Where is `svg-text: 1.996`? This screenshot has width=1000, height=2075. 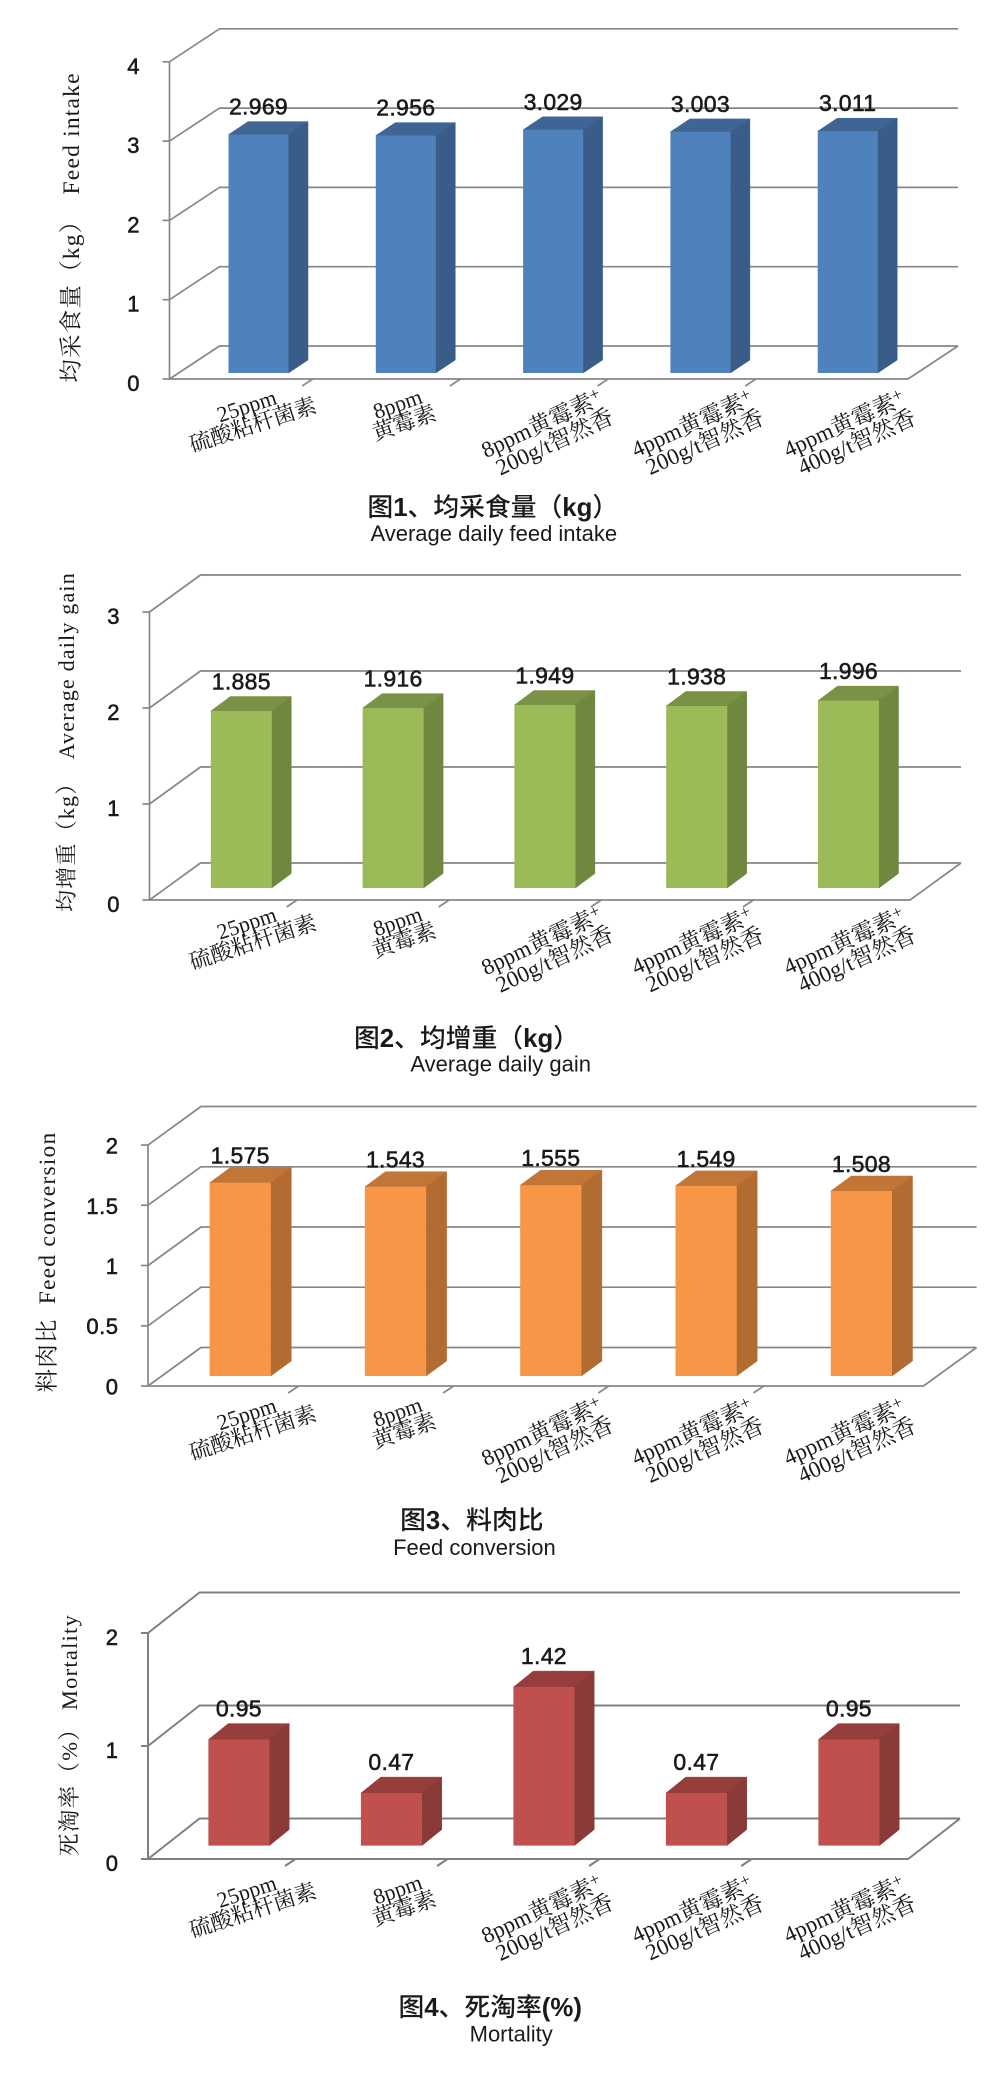
svg-text: 1.996 is located at coordinates (848, 671).